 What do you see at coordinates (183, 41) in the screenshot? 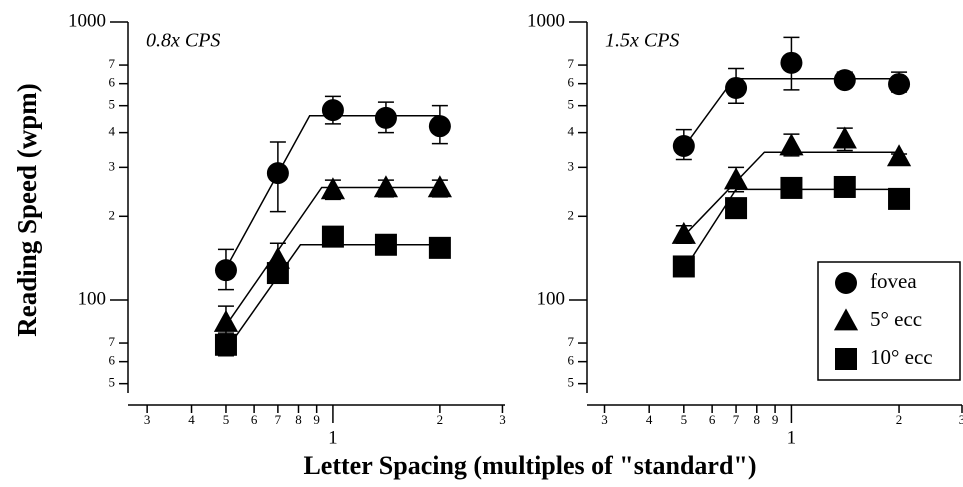
I see `panel-annotation: 0.8x CPS` at bounding box center [183, 41].